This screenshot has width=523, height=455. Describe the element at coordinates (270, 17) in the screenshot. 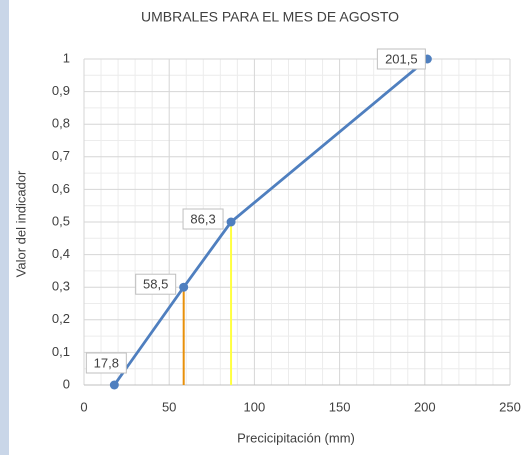

I see `chart-title: UMBRALES PARA EL MES DE AGOSTO` at that location.